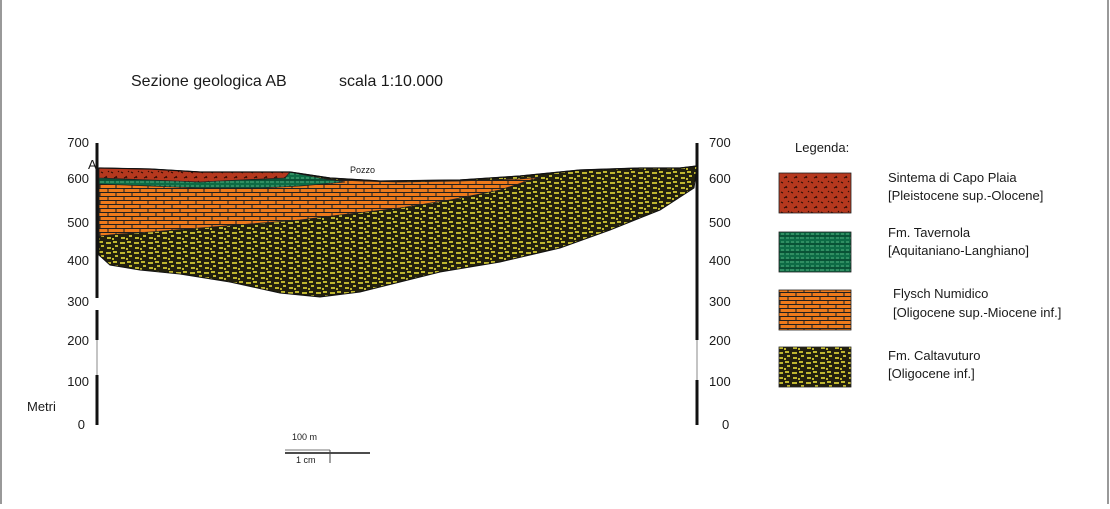 This screenshot has width=1110, height=509. What do you see at coordinates (815, 252) in the screenshot?
I see `legend-swatch-tavernola` at bounding box center [815, 252].